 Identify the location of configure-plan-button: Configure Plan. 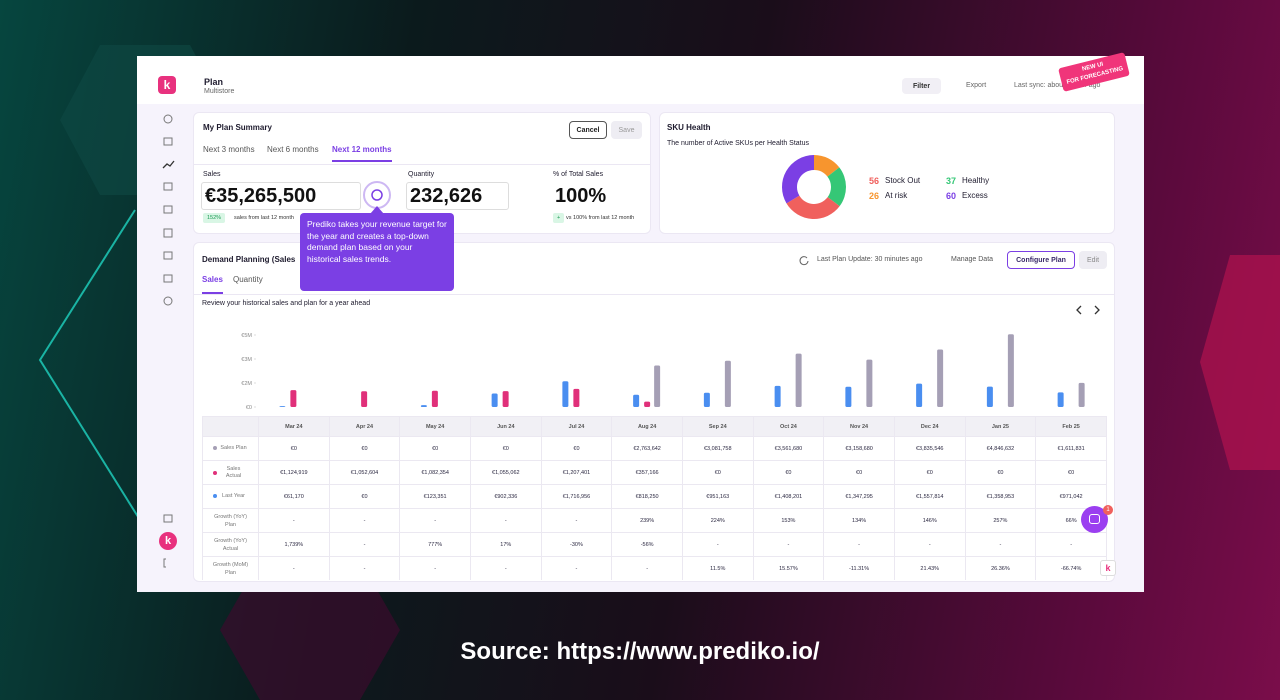
(1041, 260).